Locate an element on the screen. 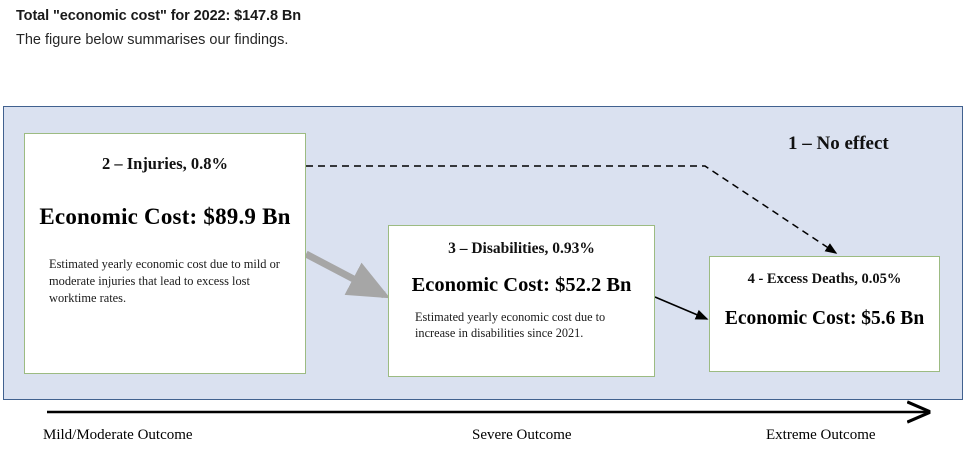 The image size is (973, 462). axis-label-extreme: Extreme Outcome is located at coordinates (821, 435).